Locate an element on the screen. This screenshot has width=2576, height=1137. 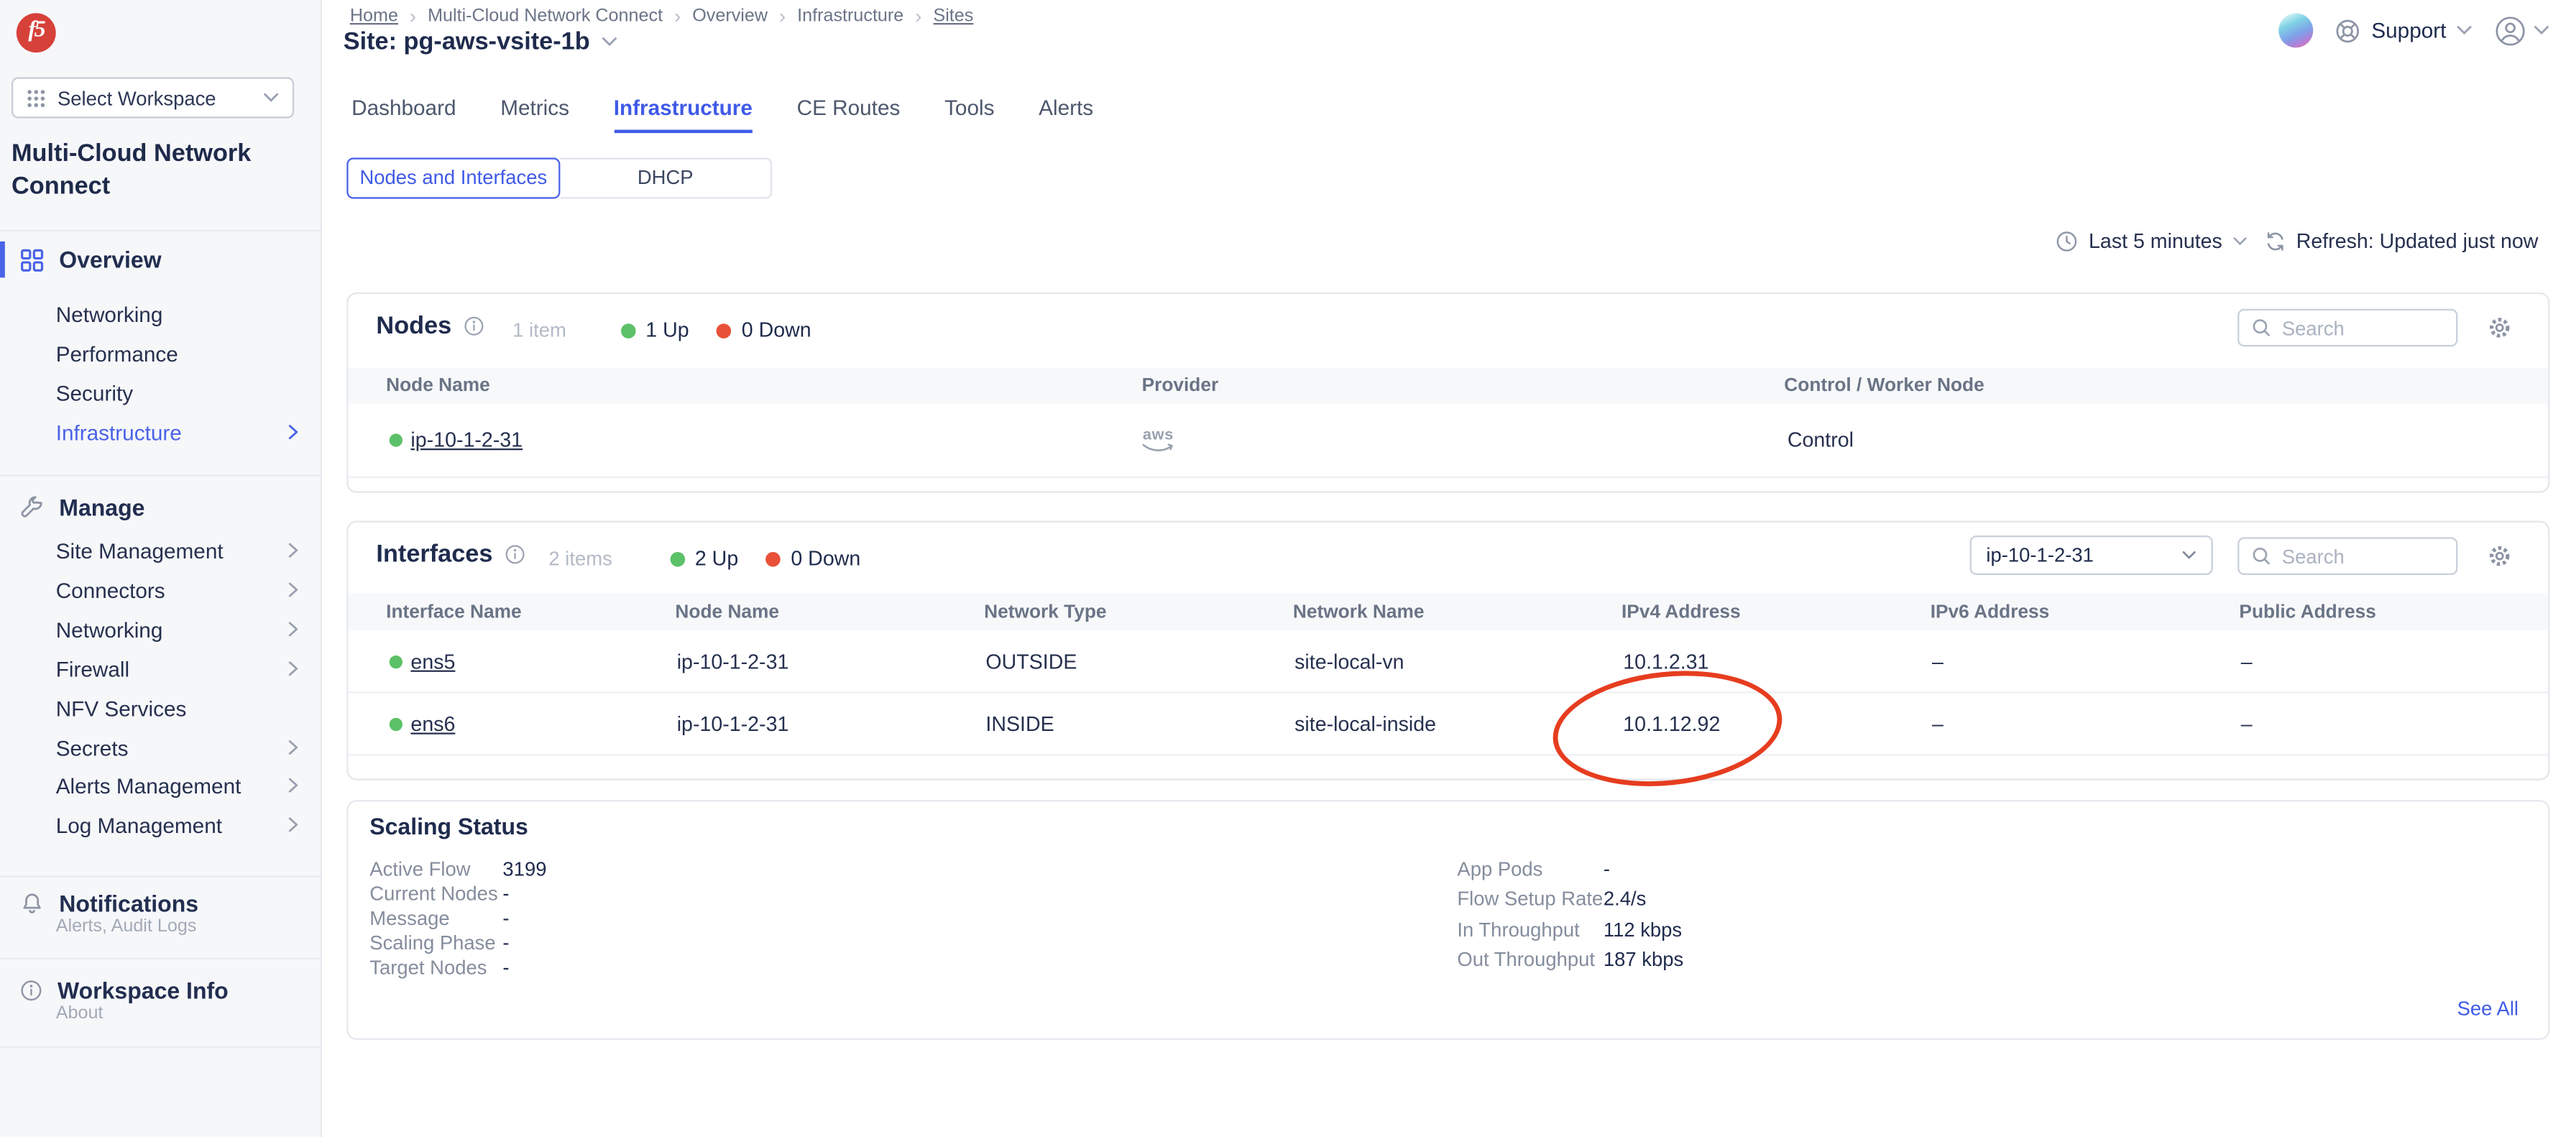
support-menu: Support is located at coordinates (2403, 30).